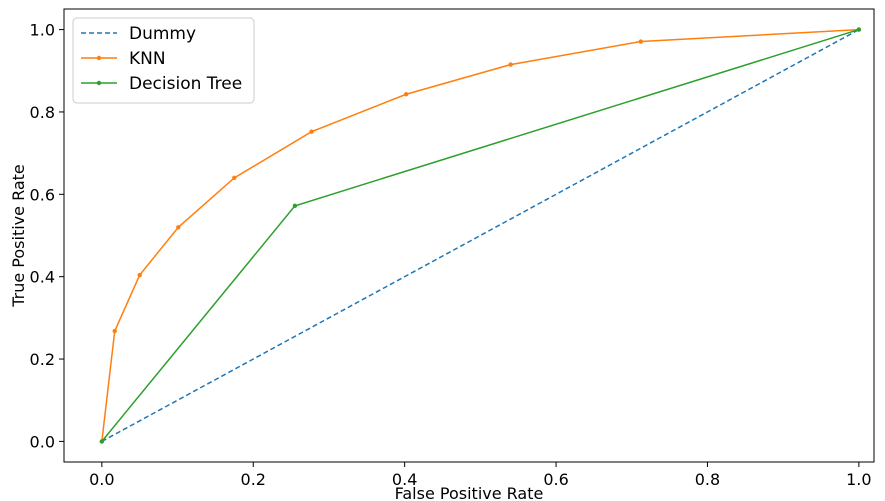  Describe the element at coordinates (469, 492) in the screenshot. I see `x-axis-label: False Positive Rate` at that location.